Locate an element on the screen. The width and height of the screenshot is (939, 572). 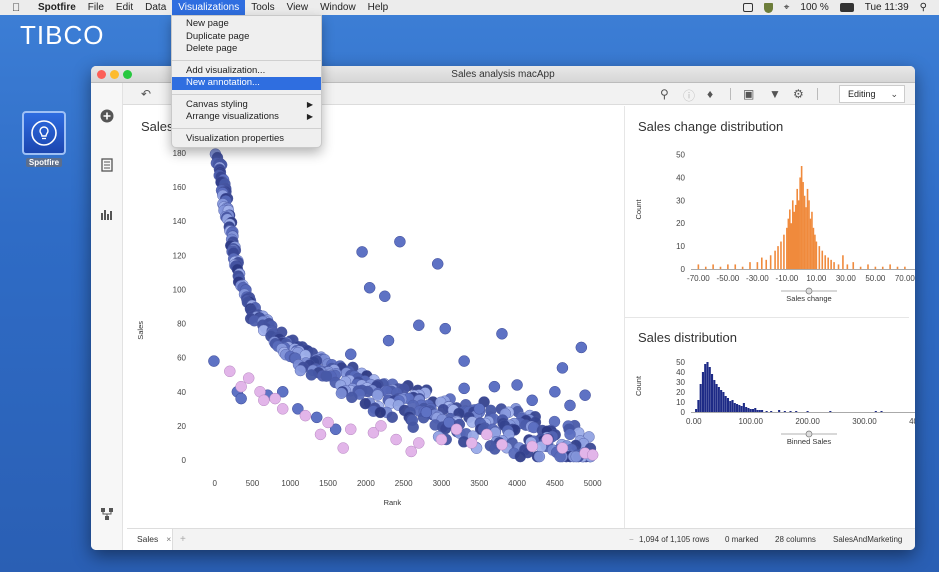
rows-count: 1,094 of 1,105 rows is located at coordinates (674, 539).